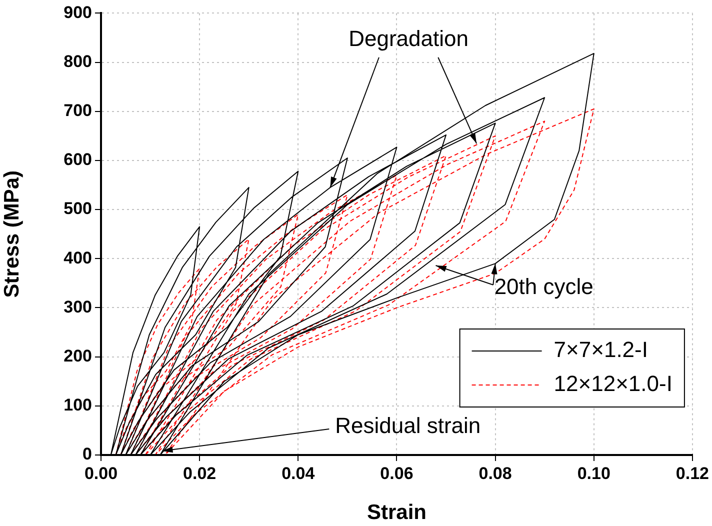 The image size is (712, 526). Describe the element at coordinates (299, 473) in the screenshot. I see `x-tick-label: 0.04` at that location.